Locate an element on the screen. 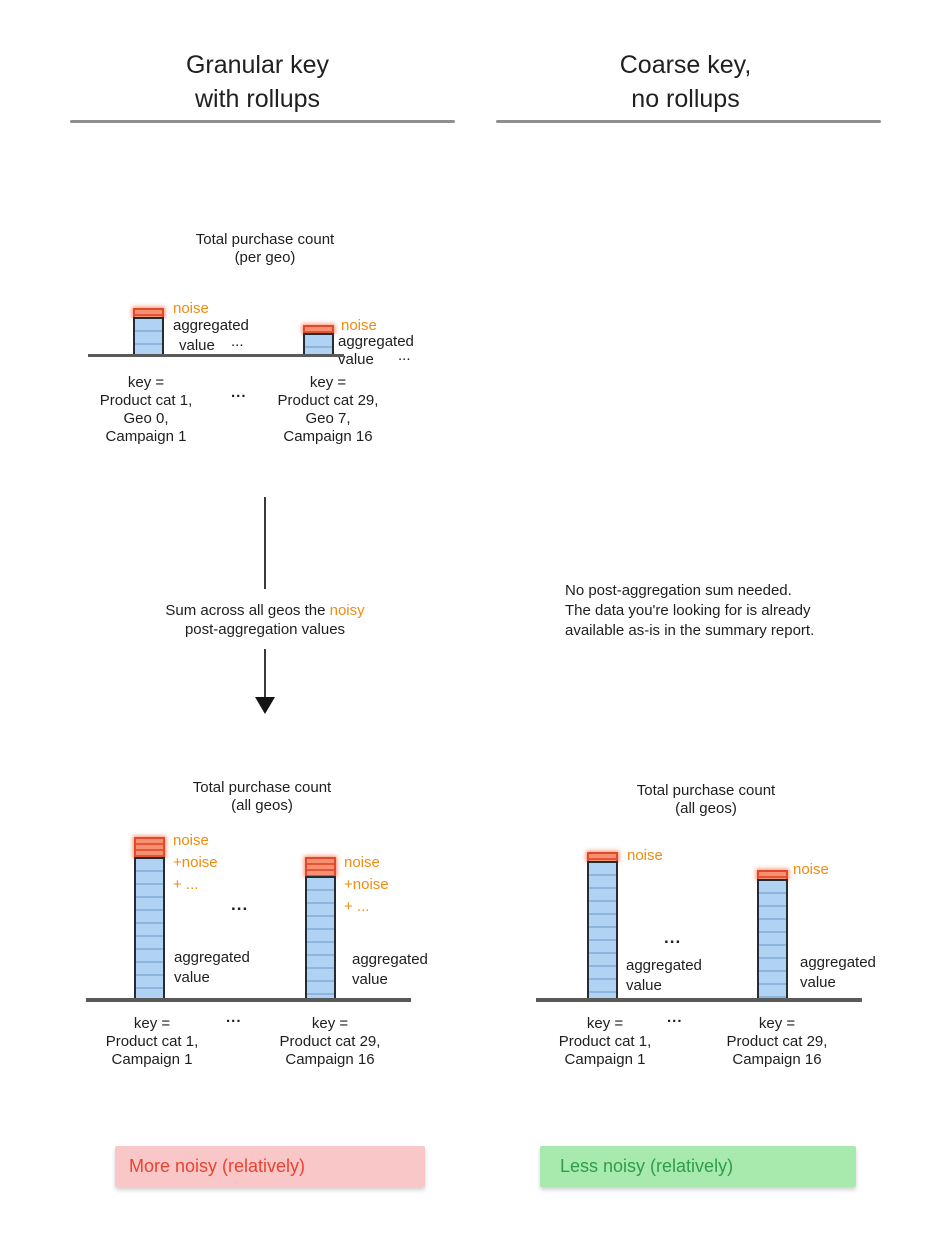 Image resolution: width=949 pixels, height=1249 pixels. bl-bar2-noise1: noise is located at coordinates (362, 862).